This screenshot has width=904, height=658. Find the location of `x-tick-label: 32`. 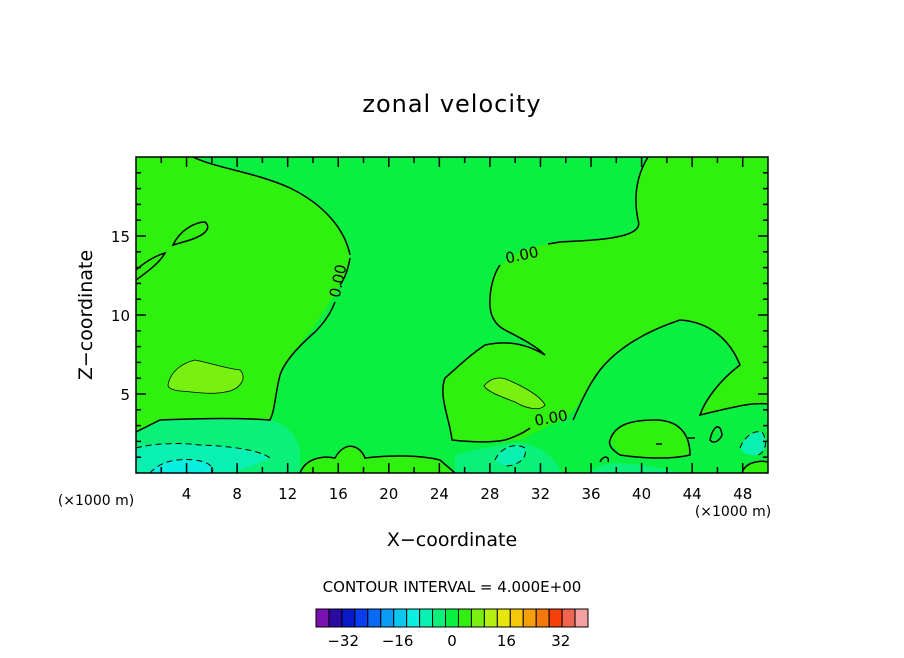

x-tick-label: 32 is located at coordinates (540, 494).